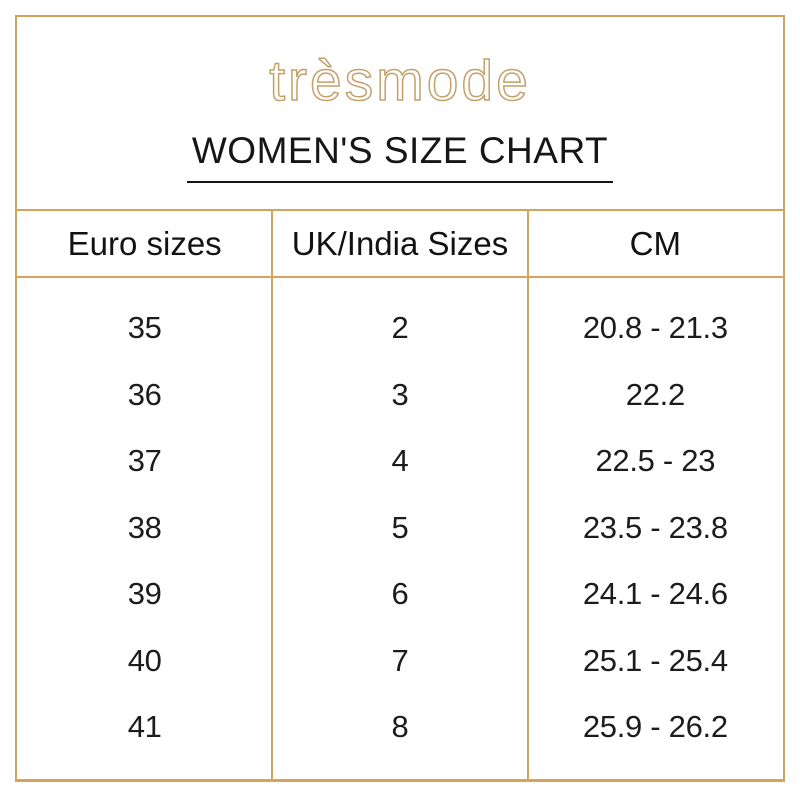  I want to click on table-cell: 35, so click(144, 328).